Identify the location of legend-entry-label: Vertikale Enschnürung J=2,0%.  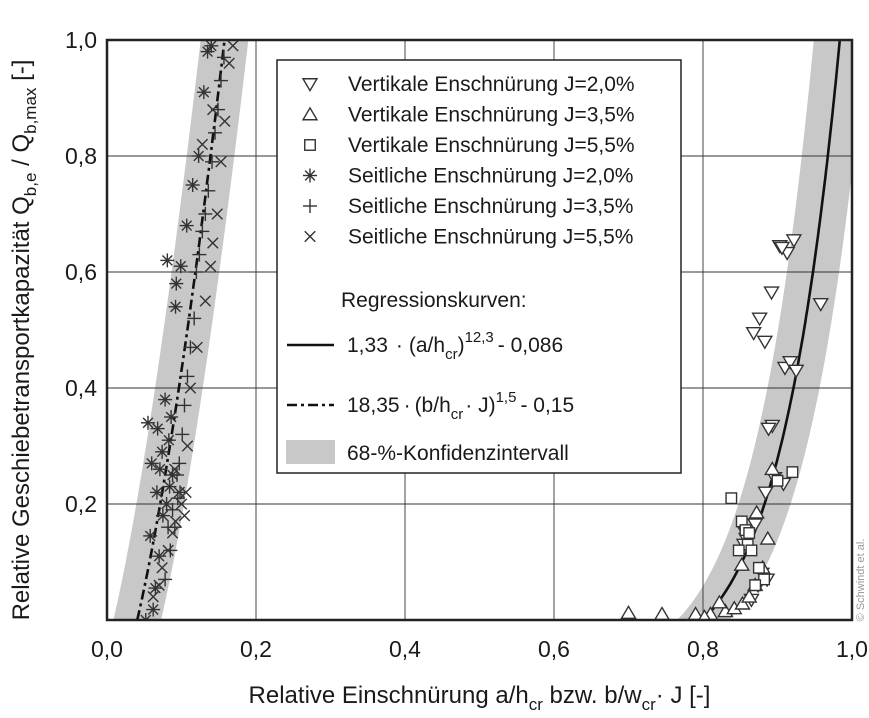
(491, 84).